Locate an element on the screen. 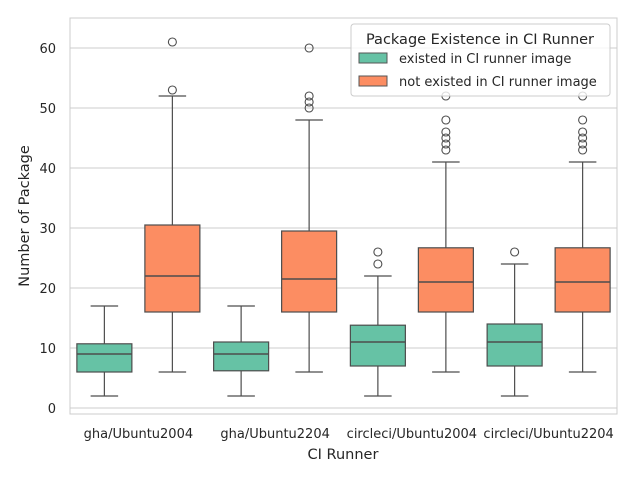  y-tick-label: 60 is located at coordinates (47, 49).